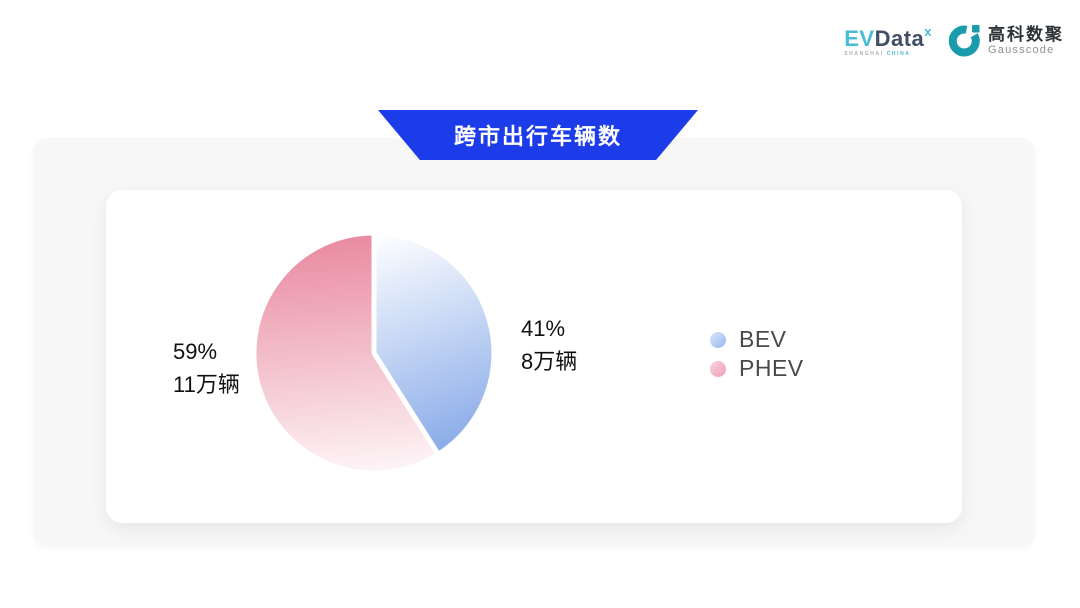  What do you see at coordinates (763, 339) in the screenshot?
I see `legend-label-bev: BEV` at bounding box center [763, 339].